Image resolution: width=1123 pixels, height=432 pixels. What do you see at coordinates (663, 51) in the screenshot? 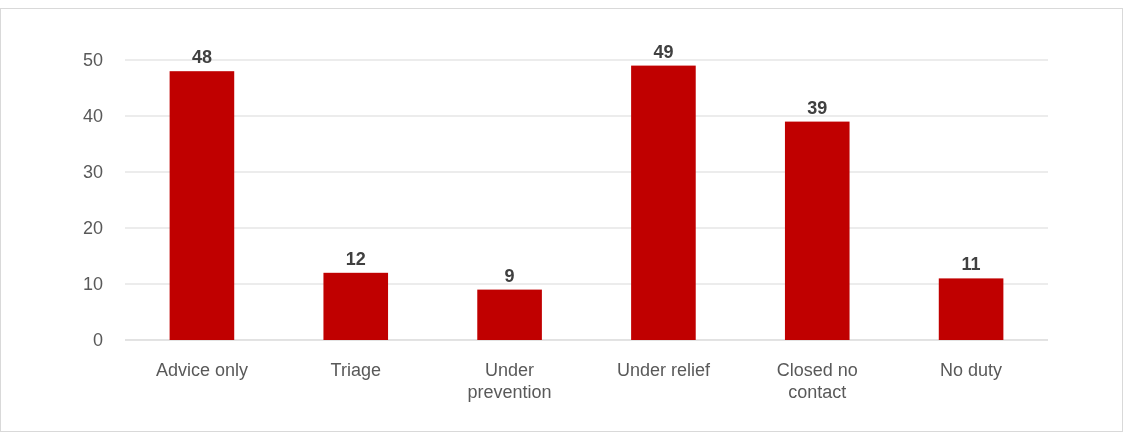
I see `data-label: 49` at bounding box center [663, 51].